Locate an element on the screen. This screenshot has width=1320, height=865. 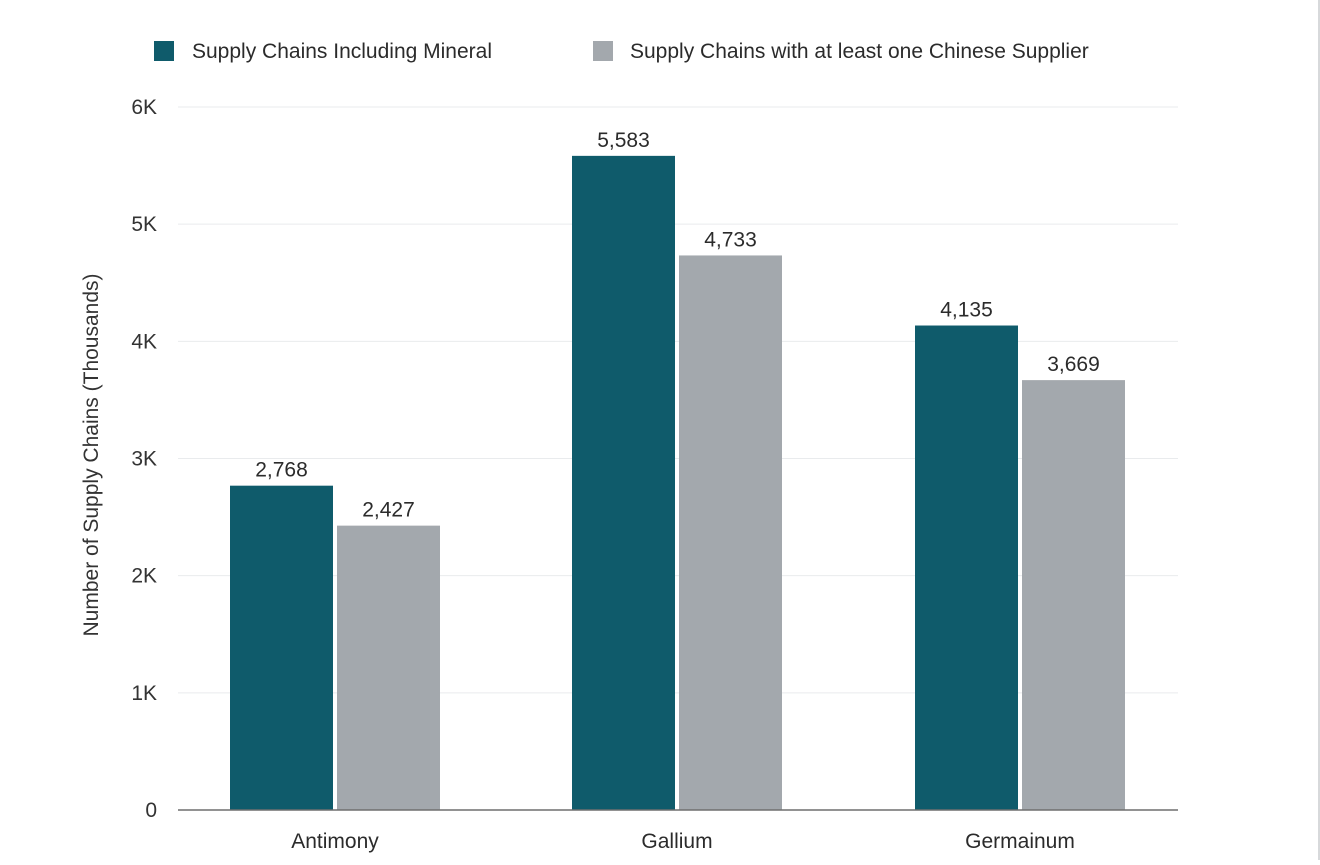
y-tick-label: 1K is located at coordinates (144, 693).